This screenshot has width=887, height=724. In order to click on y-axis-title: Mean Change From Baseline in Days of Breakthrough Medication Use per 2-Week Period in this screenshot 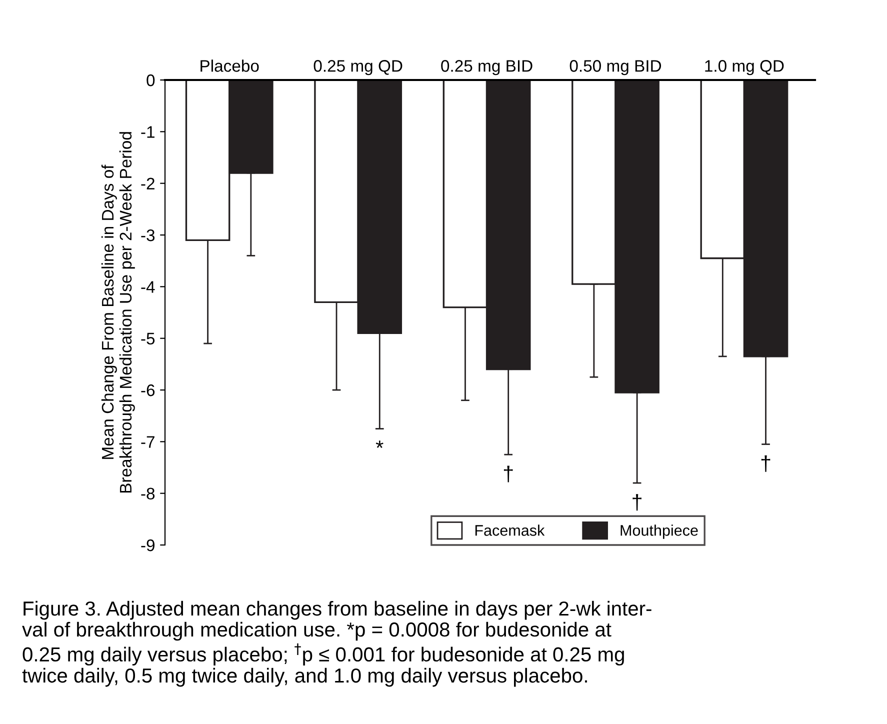, I will do `click(118, 312)`.